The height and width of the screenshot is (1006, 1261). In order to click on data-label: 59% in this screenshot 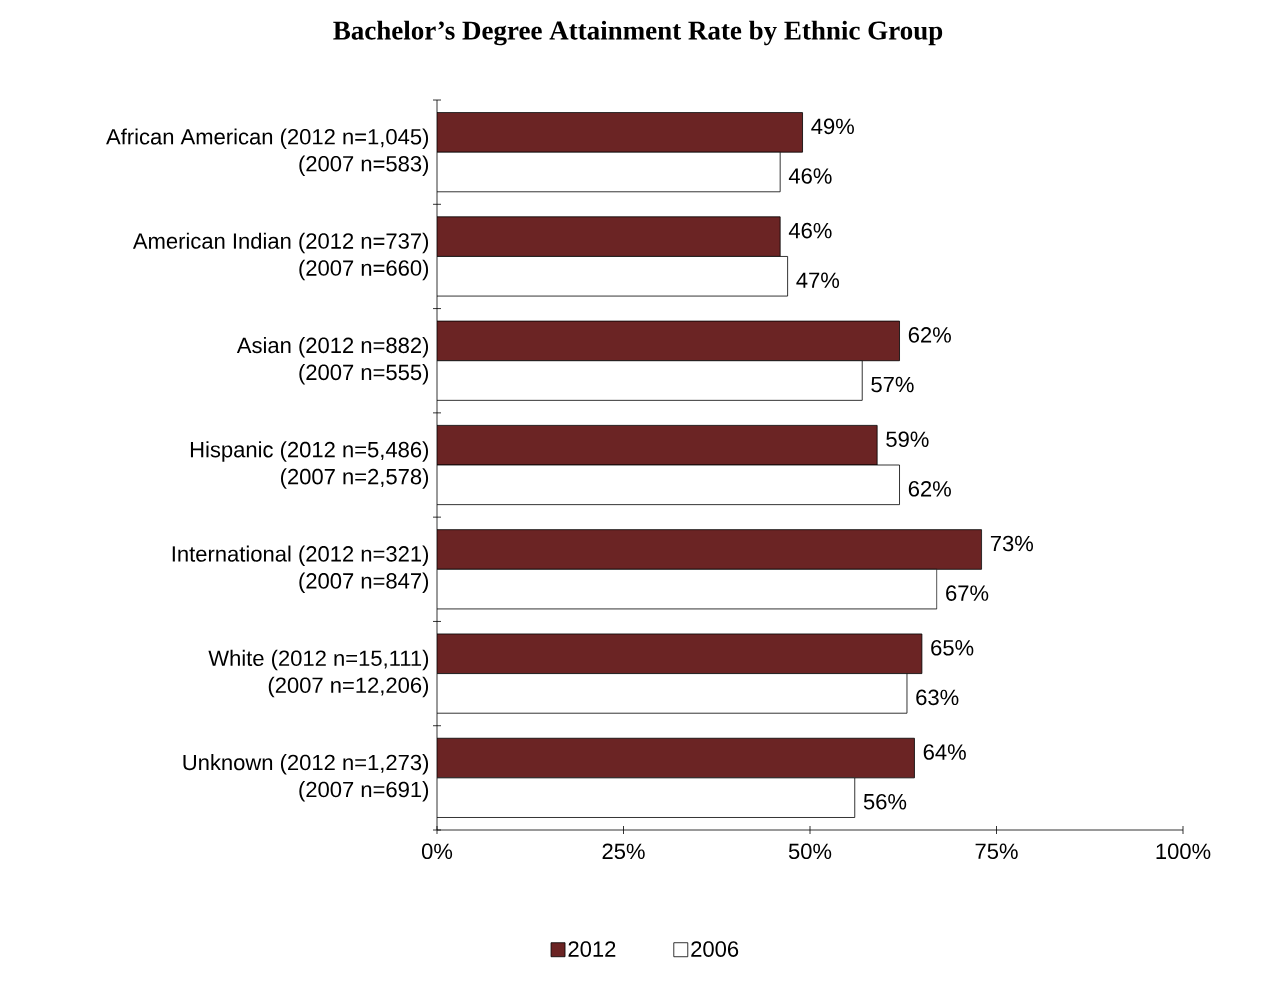, I will do `click(907, 439)`.